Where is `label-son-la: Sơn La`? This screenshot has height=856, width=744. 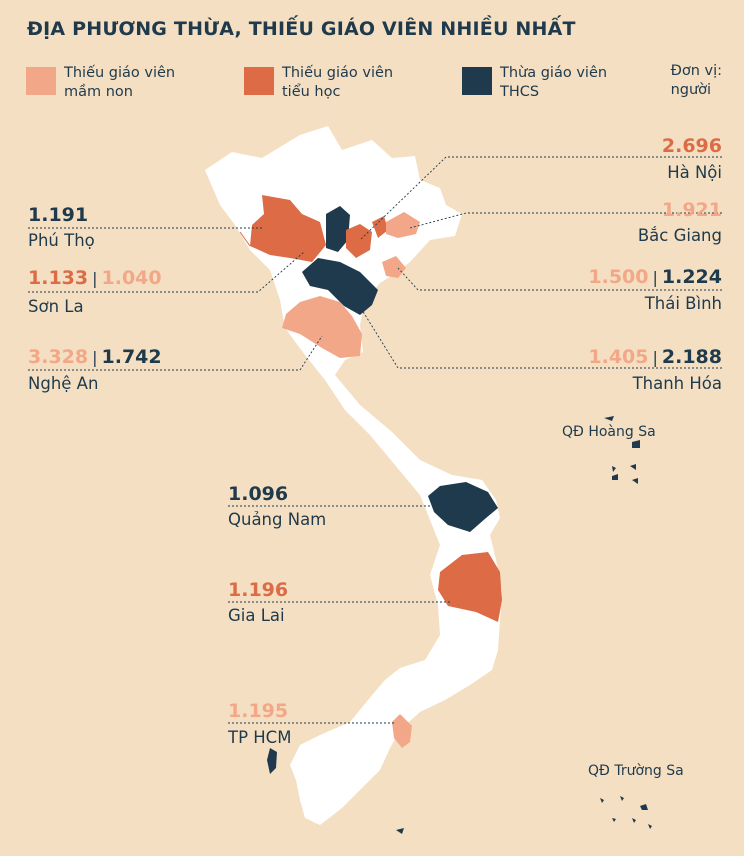
label-son-la: Sơn La is located at coordinates (56, 306).